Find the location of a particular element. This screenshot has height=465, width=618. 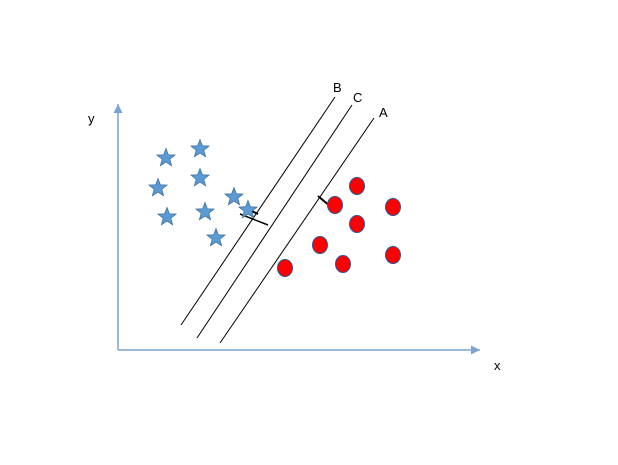

line-a is located at coordinates (297, 230).